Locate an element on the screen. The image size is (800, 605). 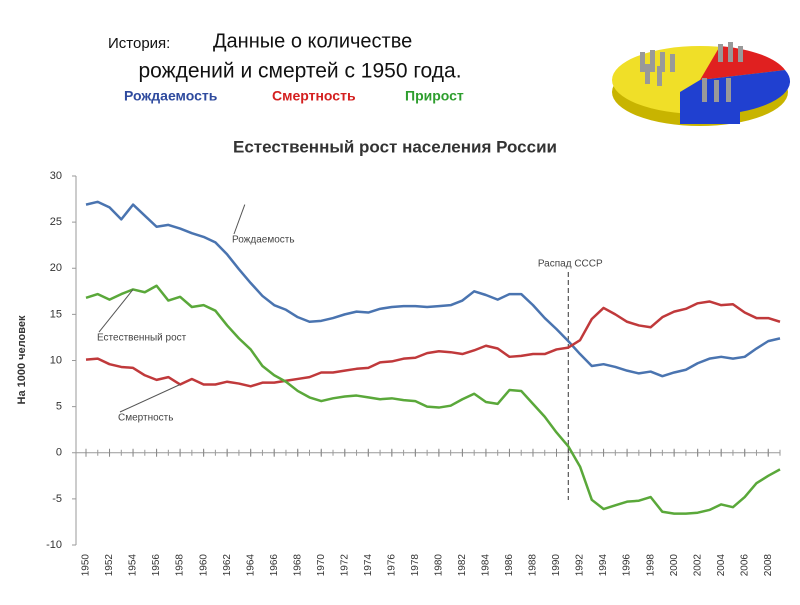
x-tick-label: 2000 is located at coordinates (674, 565).